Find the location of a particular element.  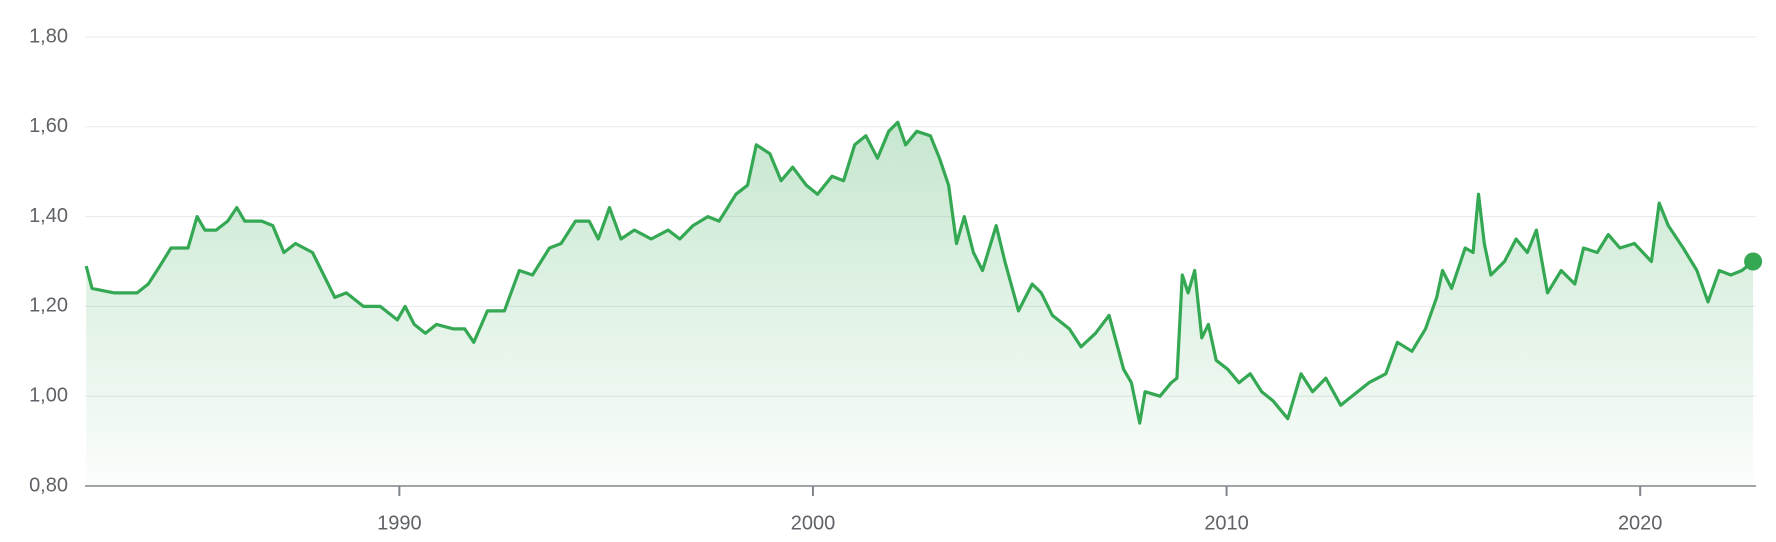

x-tick-label: 2000 is located at coordinates (813, 523).